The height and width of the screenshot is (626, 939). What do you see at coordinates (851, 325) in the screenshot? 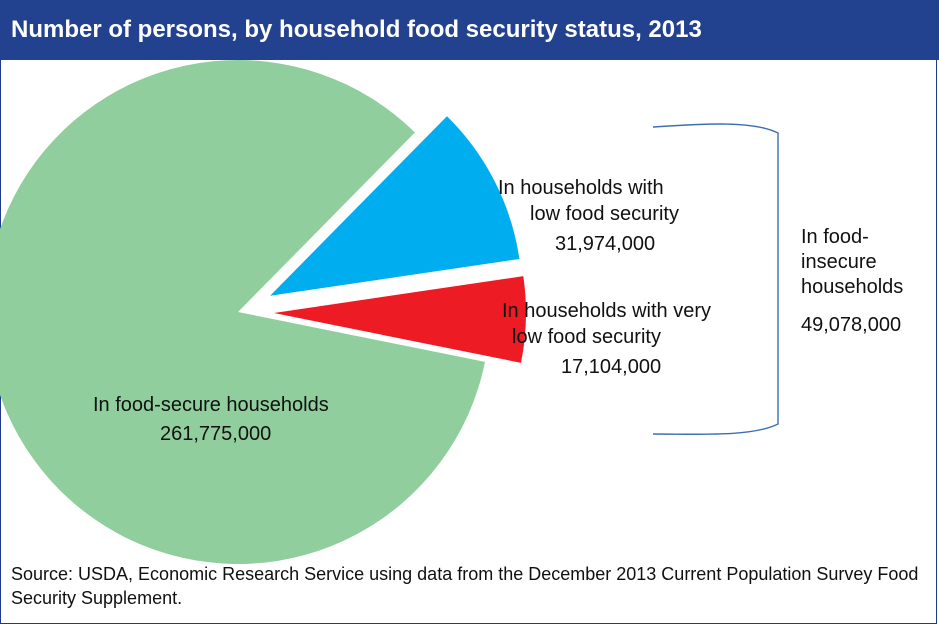
I see `value-insecure: 49,078,000` at bounding box center [851, 325].